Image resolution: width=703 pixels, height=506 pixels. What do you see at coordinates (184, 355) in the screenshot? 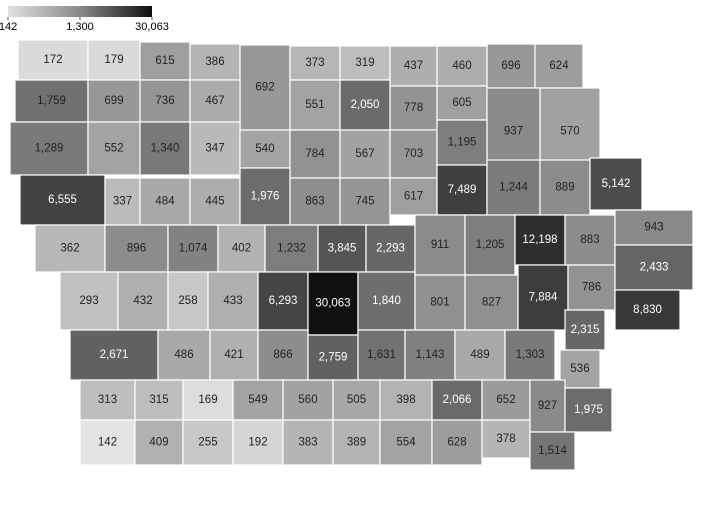
I see `county: 486` at bounding box center [184, 355].